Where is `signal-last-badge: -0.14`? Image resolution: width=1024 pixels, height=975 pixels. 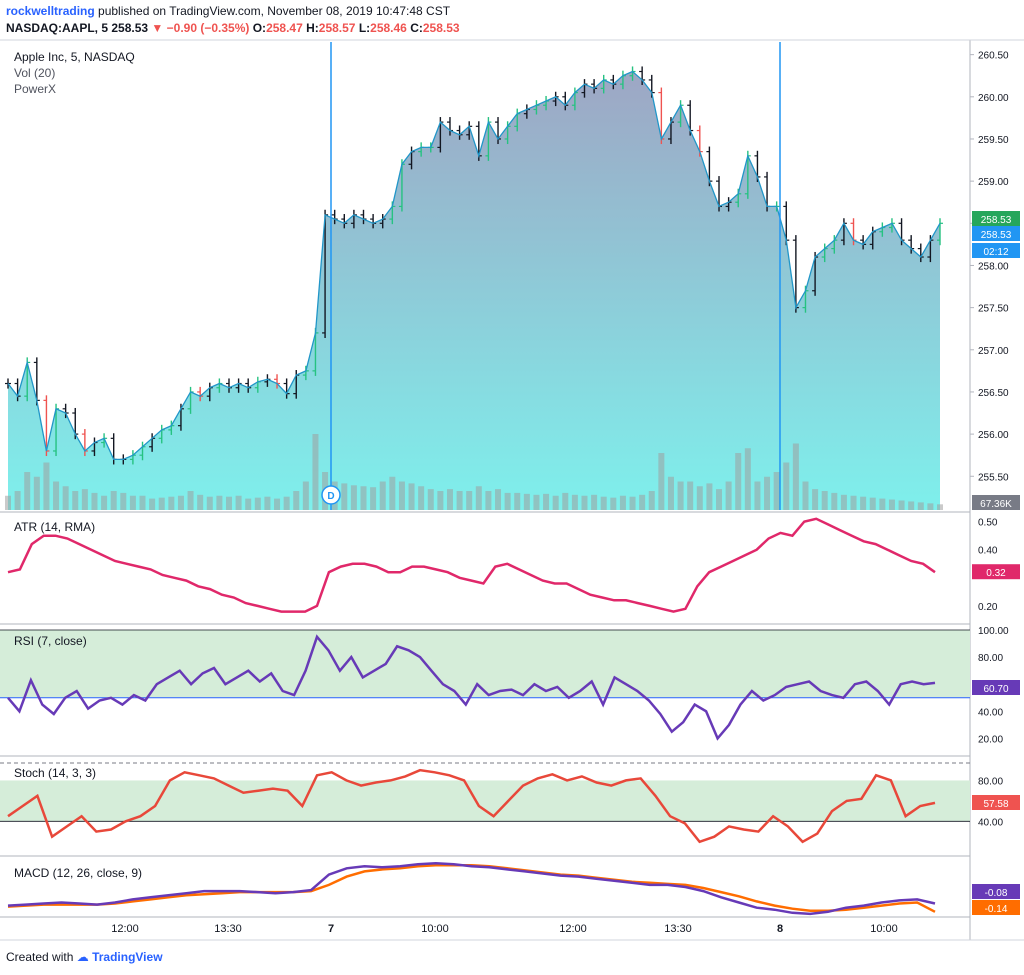
signal-last-badge: -0.14 is located at coordinates (996, 909).